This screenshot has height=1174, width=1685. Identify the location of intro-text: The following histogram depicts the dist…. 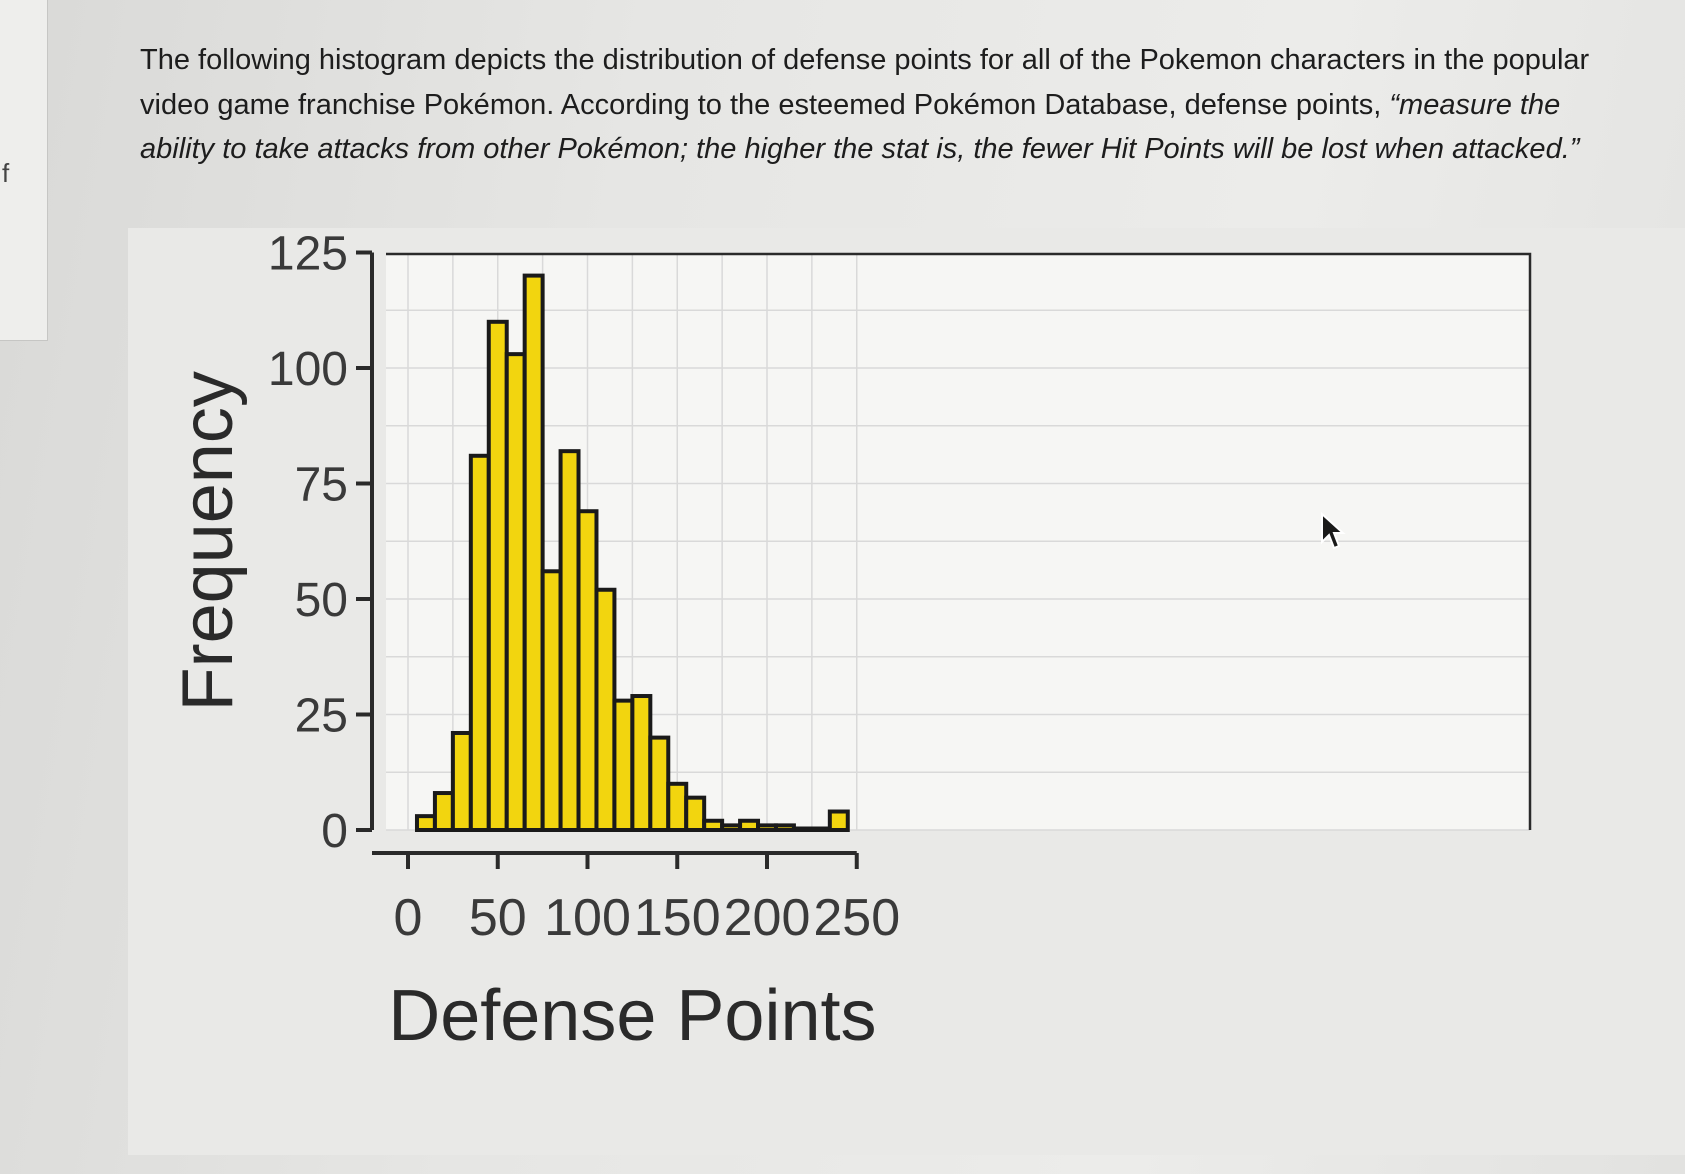
(865, 82).